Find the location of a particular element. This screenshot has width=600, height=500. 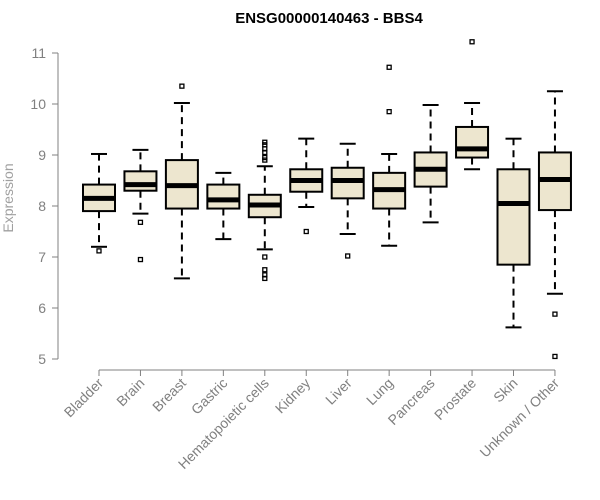

y-tick-label: 11 is located at coordinates (38, 53).